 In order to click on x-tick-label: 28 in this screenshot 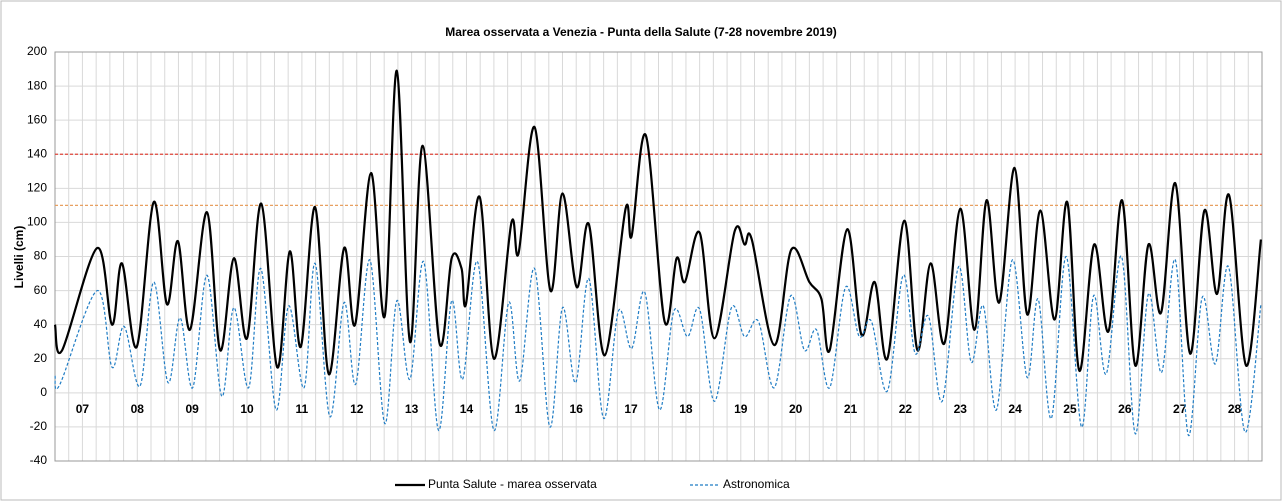, I will do `click(1235, 409)`.